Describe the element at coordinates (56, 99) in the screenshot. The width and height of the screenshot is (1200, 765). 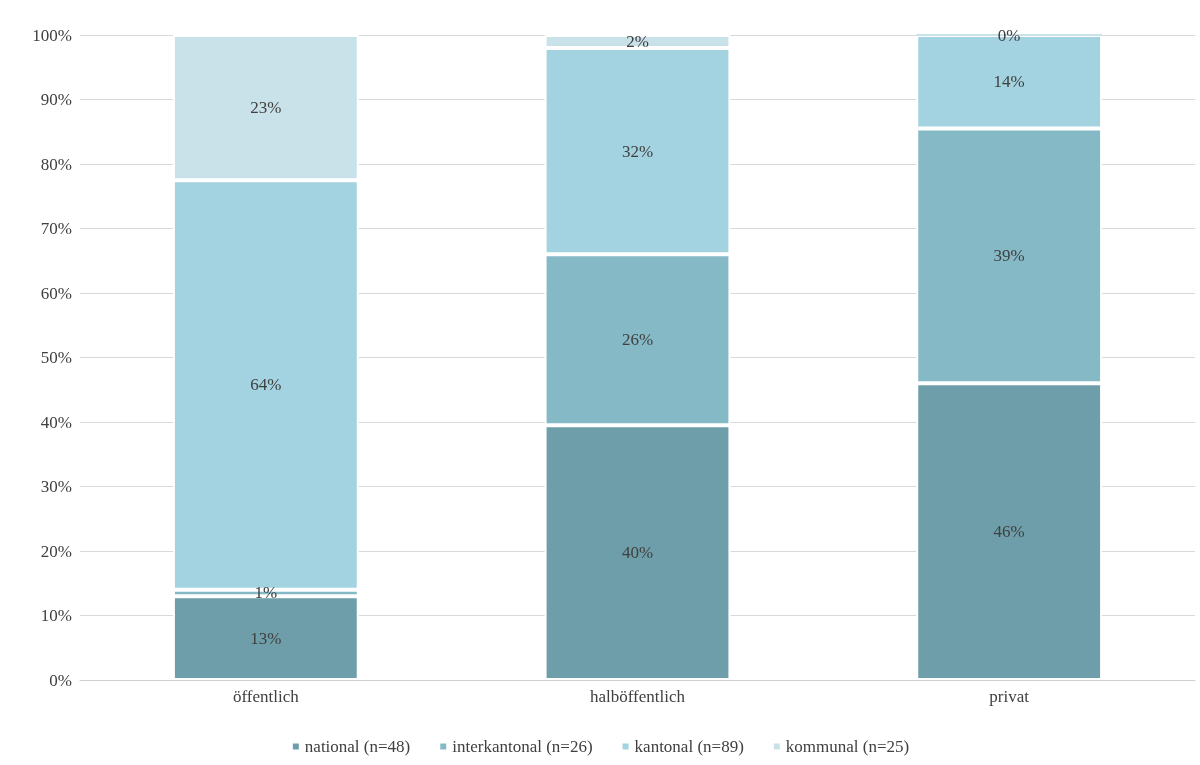
I see `y-tick-label: 90%` at that location.